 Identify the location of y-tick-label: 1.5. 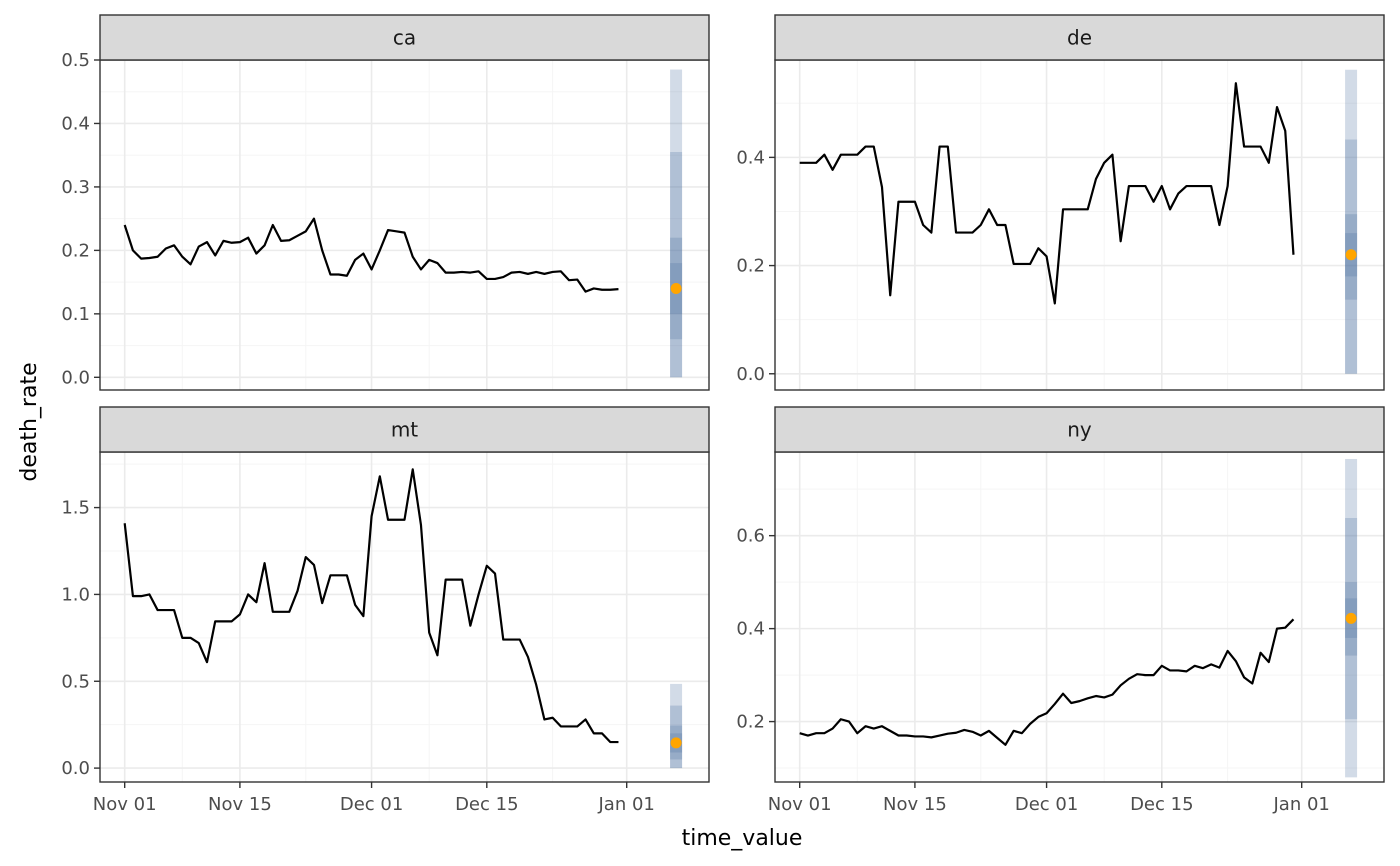
(75, 508).